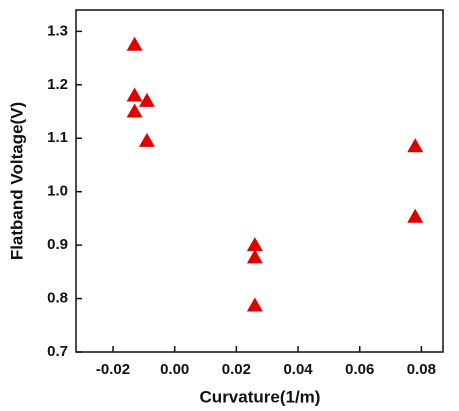  I want to click on x-tick-label: 0.06, so click(359, 369).